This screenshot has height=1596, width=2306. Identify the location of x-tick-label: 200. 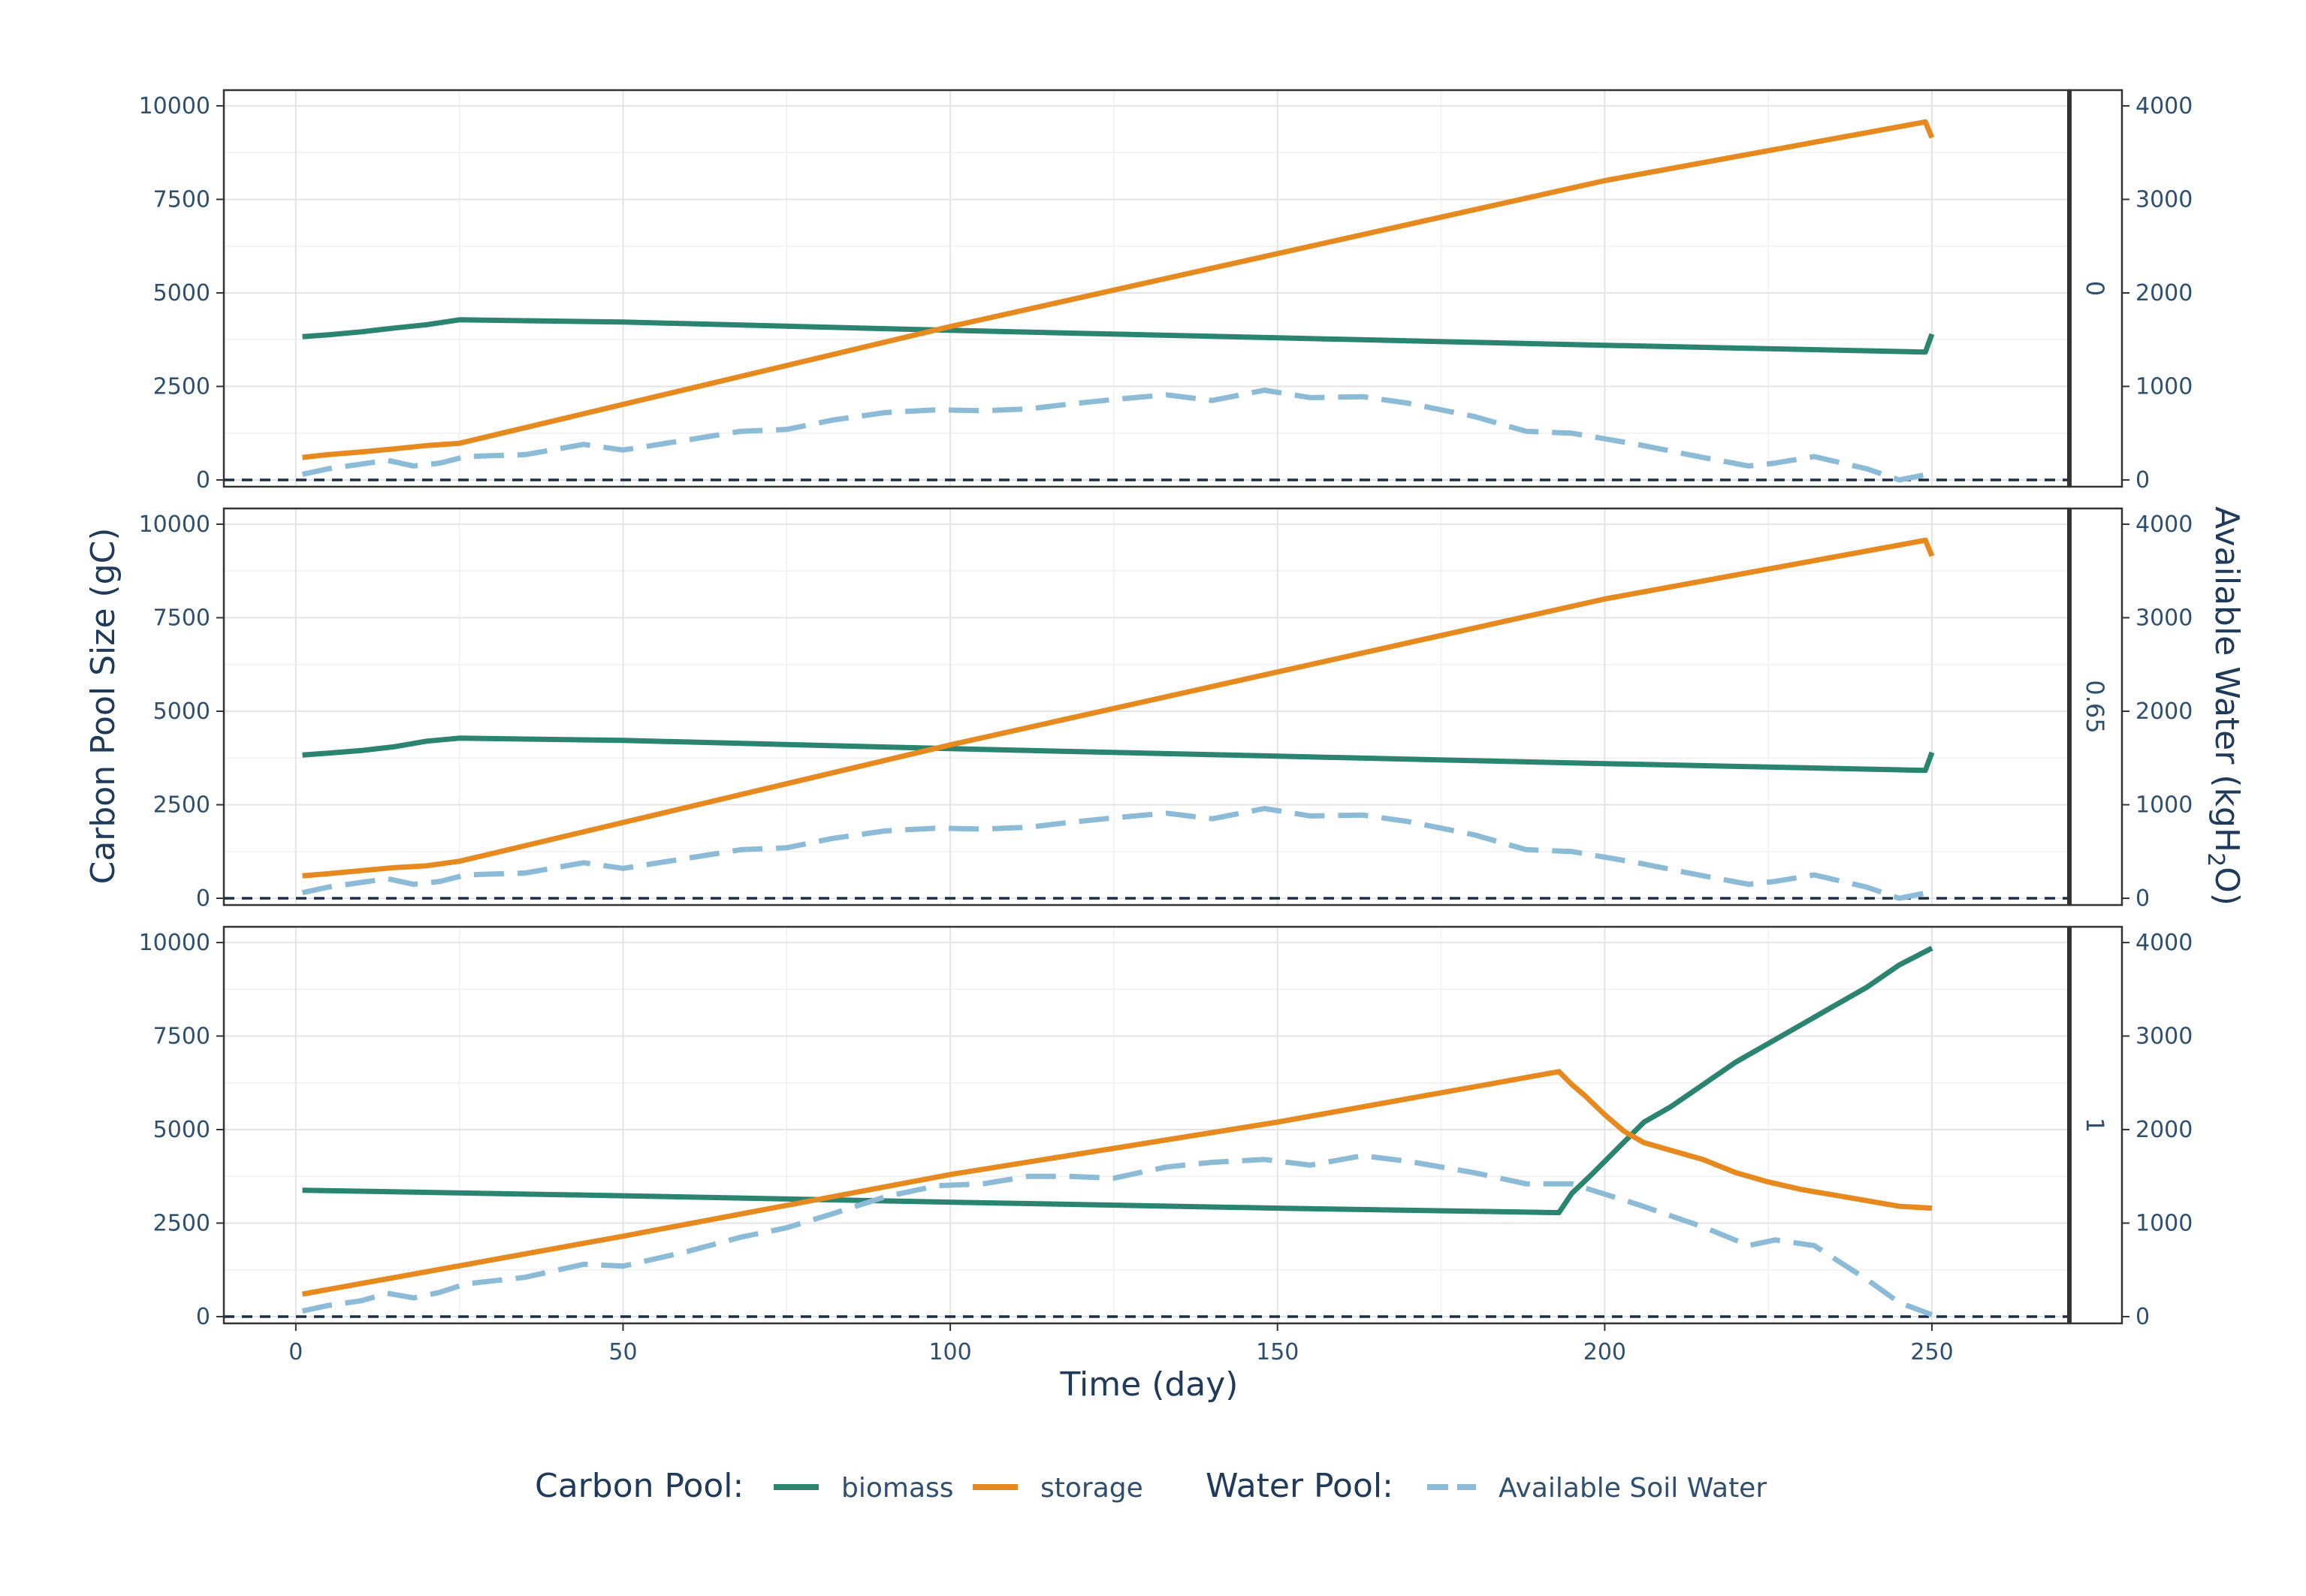
(1604, 1352).